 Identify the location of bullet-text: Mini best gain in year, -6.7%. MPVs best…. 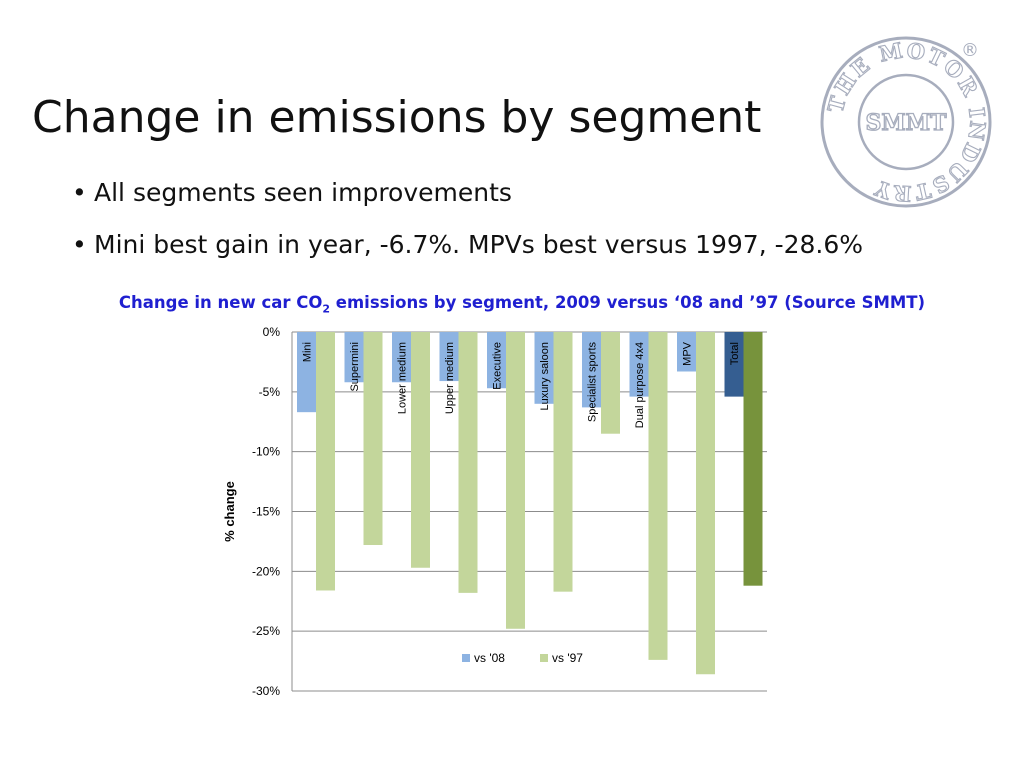
(479, 244).